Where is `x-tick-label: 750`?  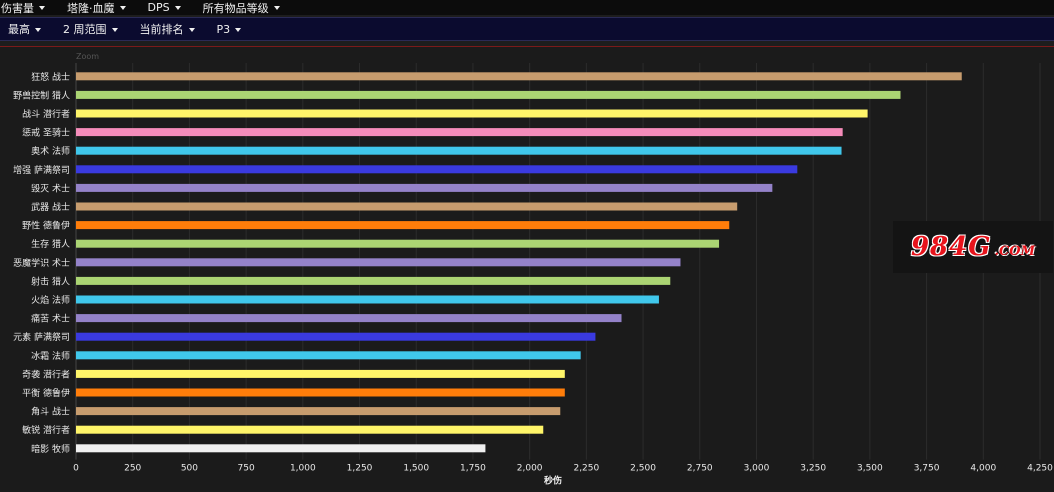 x-tick-label: 750 is located at coordinates (246, 469).